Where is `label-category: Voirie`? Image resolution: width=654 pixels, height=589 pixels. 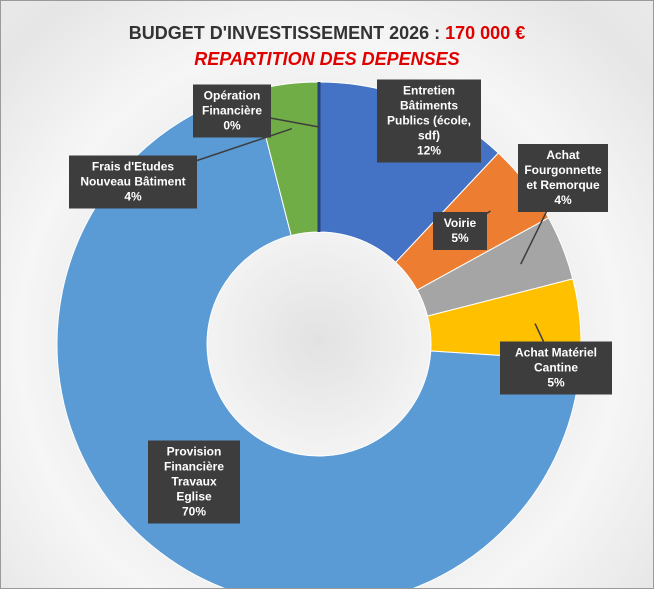
label-category: Voirie is located at coordinates (460, 223).